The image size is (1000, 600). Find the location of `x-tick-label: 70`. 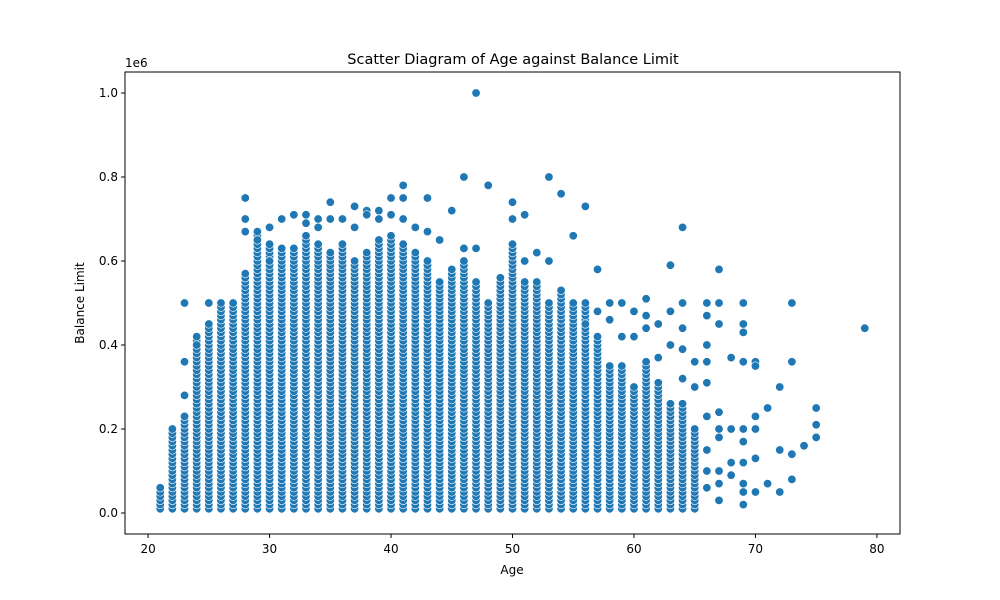

x-tick-label: 70 is located at coordinates (755, 549).